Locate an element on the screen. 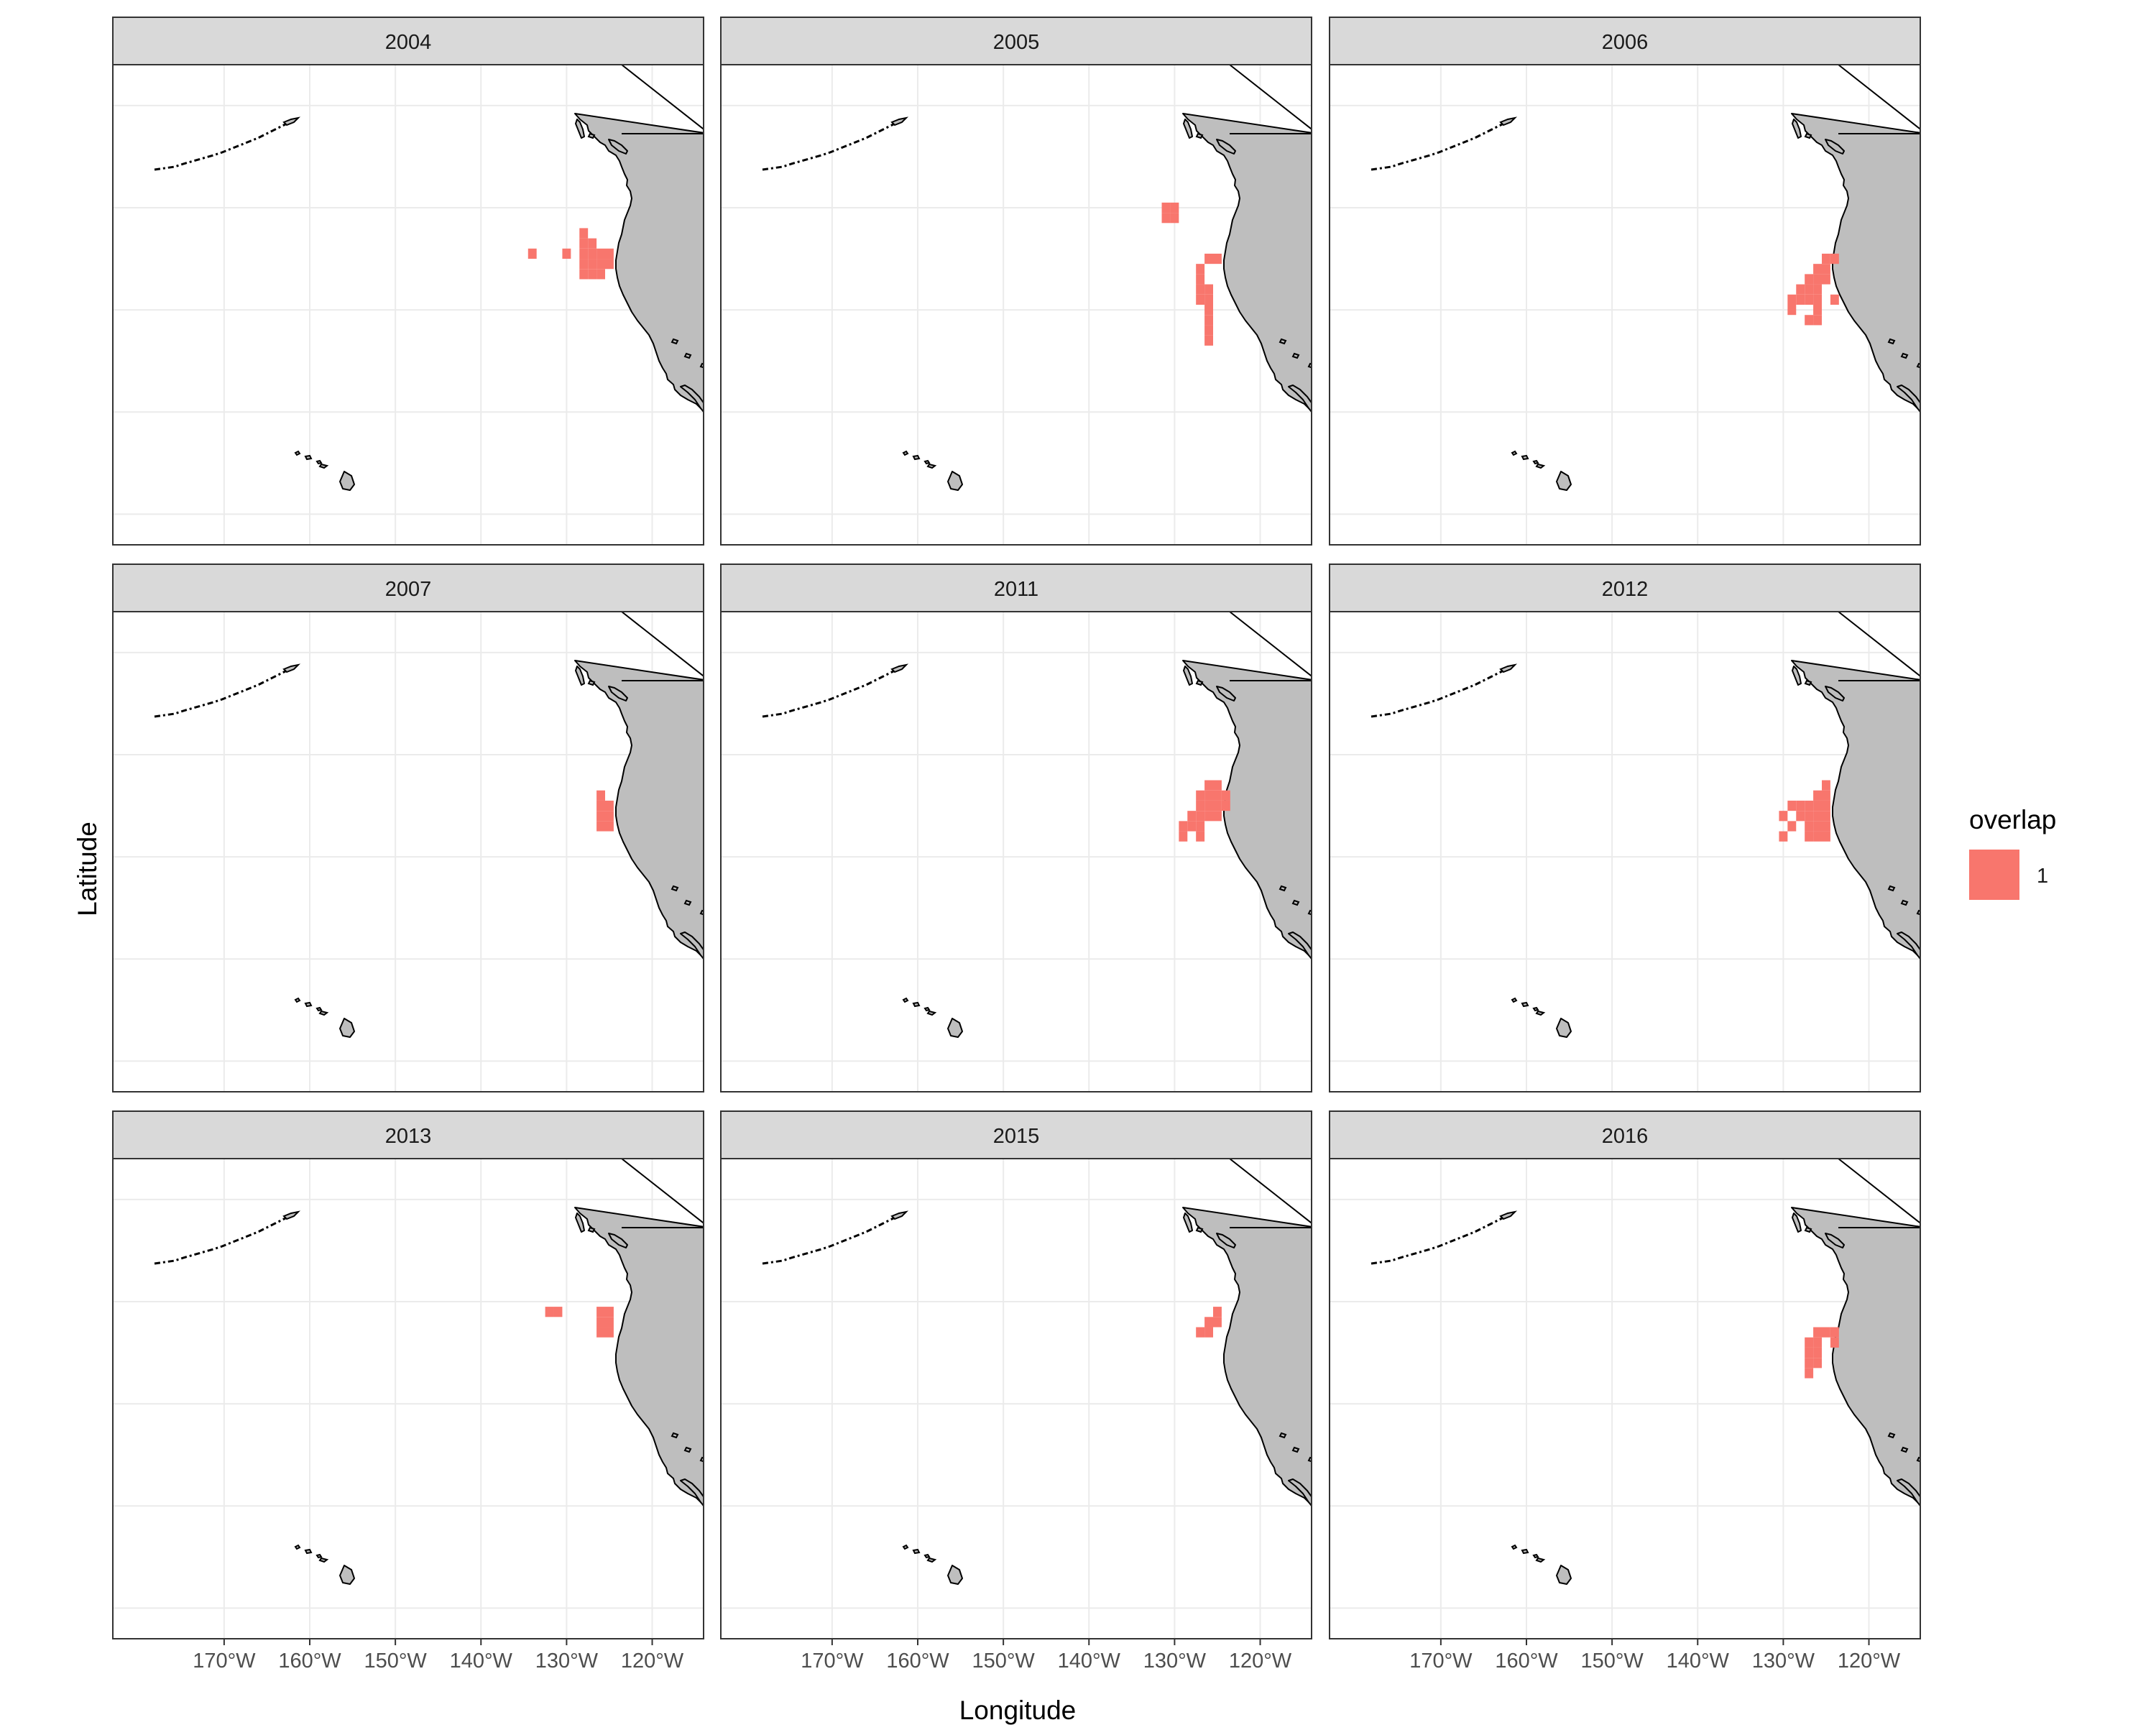  legend-title: overlap is located at coordinates (2012, 819).